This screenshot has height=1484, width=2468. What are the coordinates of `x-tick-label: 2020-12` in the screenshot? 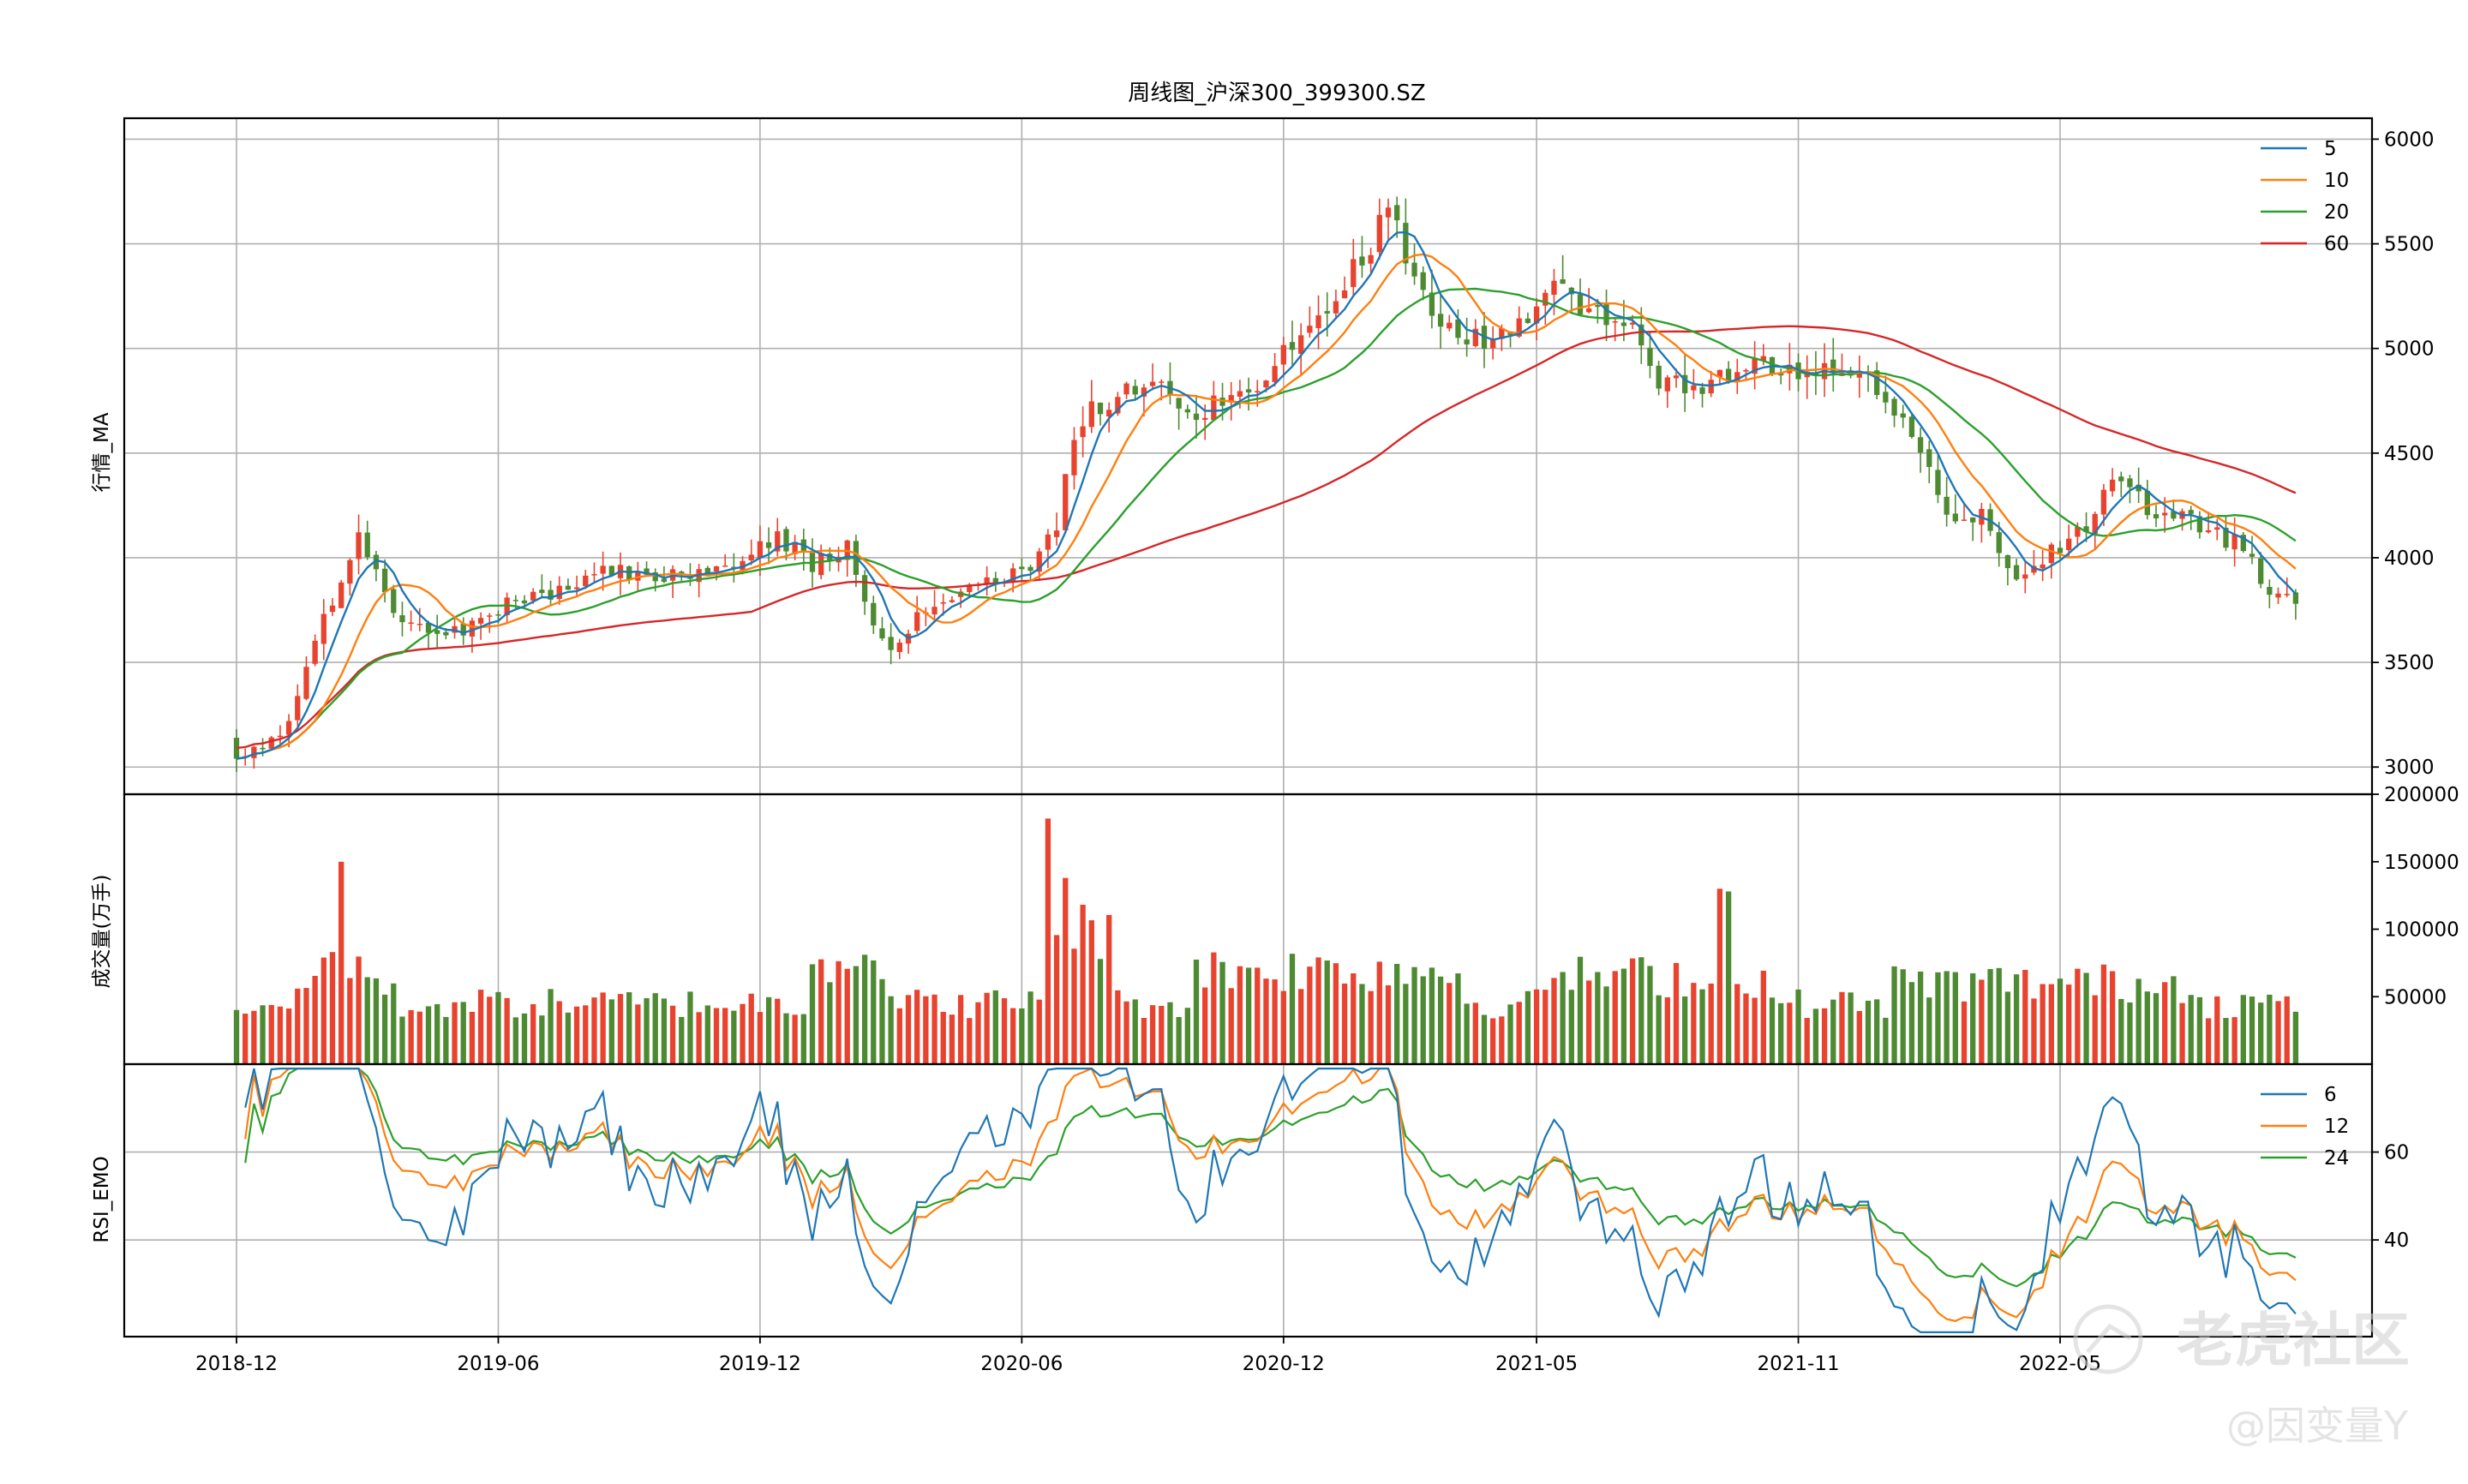 It's located at (1284, 1364).